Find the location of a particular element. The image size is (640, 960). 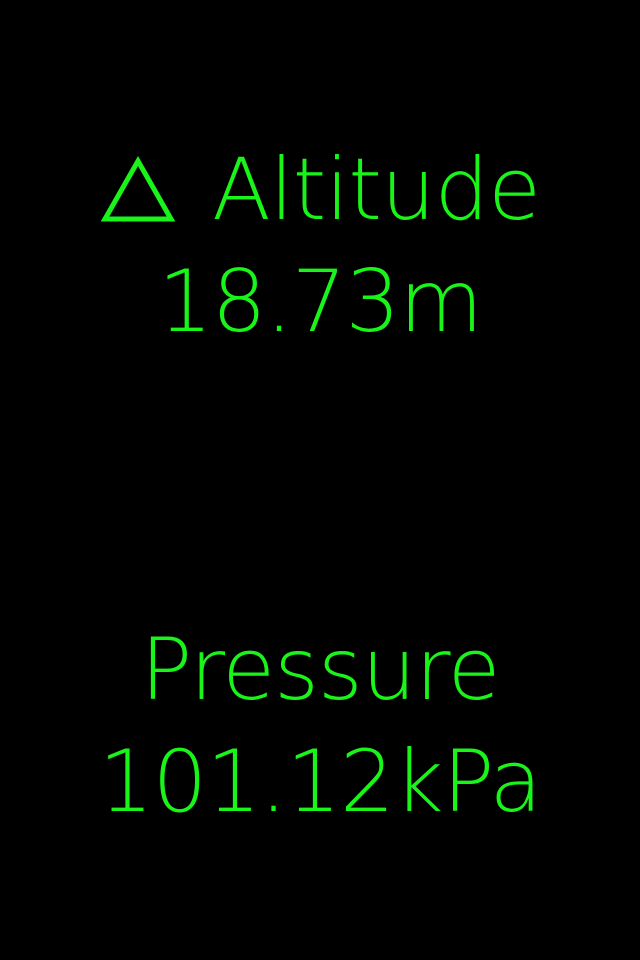

altitude-value: 18.73m is located at coordinates (320, 302).